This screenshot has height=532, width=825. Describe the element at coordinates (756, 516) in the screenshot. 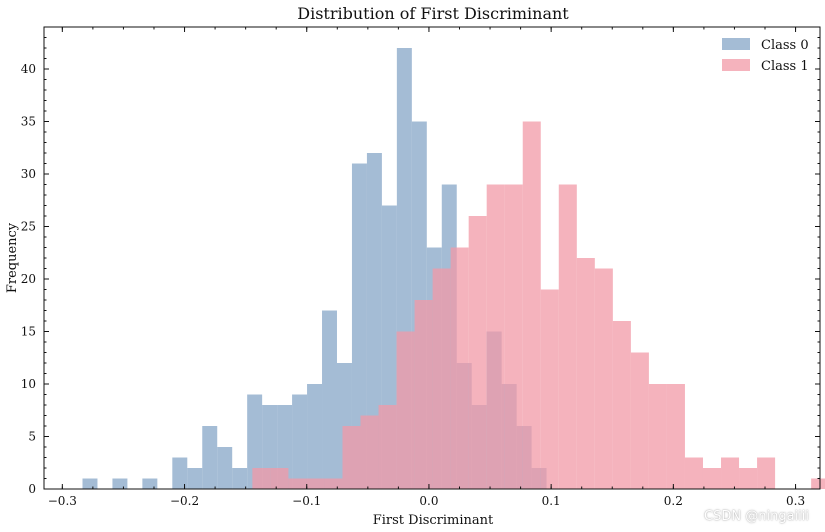

I see `watermark-text: CSDN @ningaiiii` at that location.